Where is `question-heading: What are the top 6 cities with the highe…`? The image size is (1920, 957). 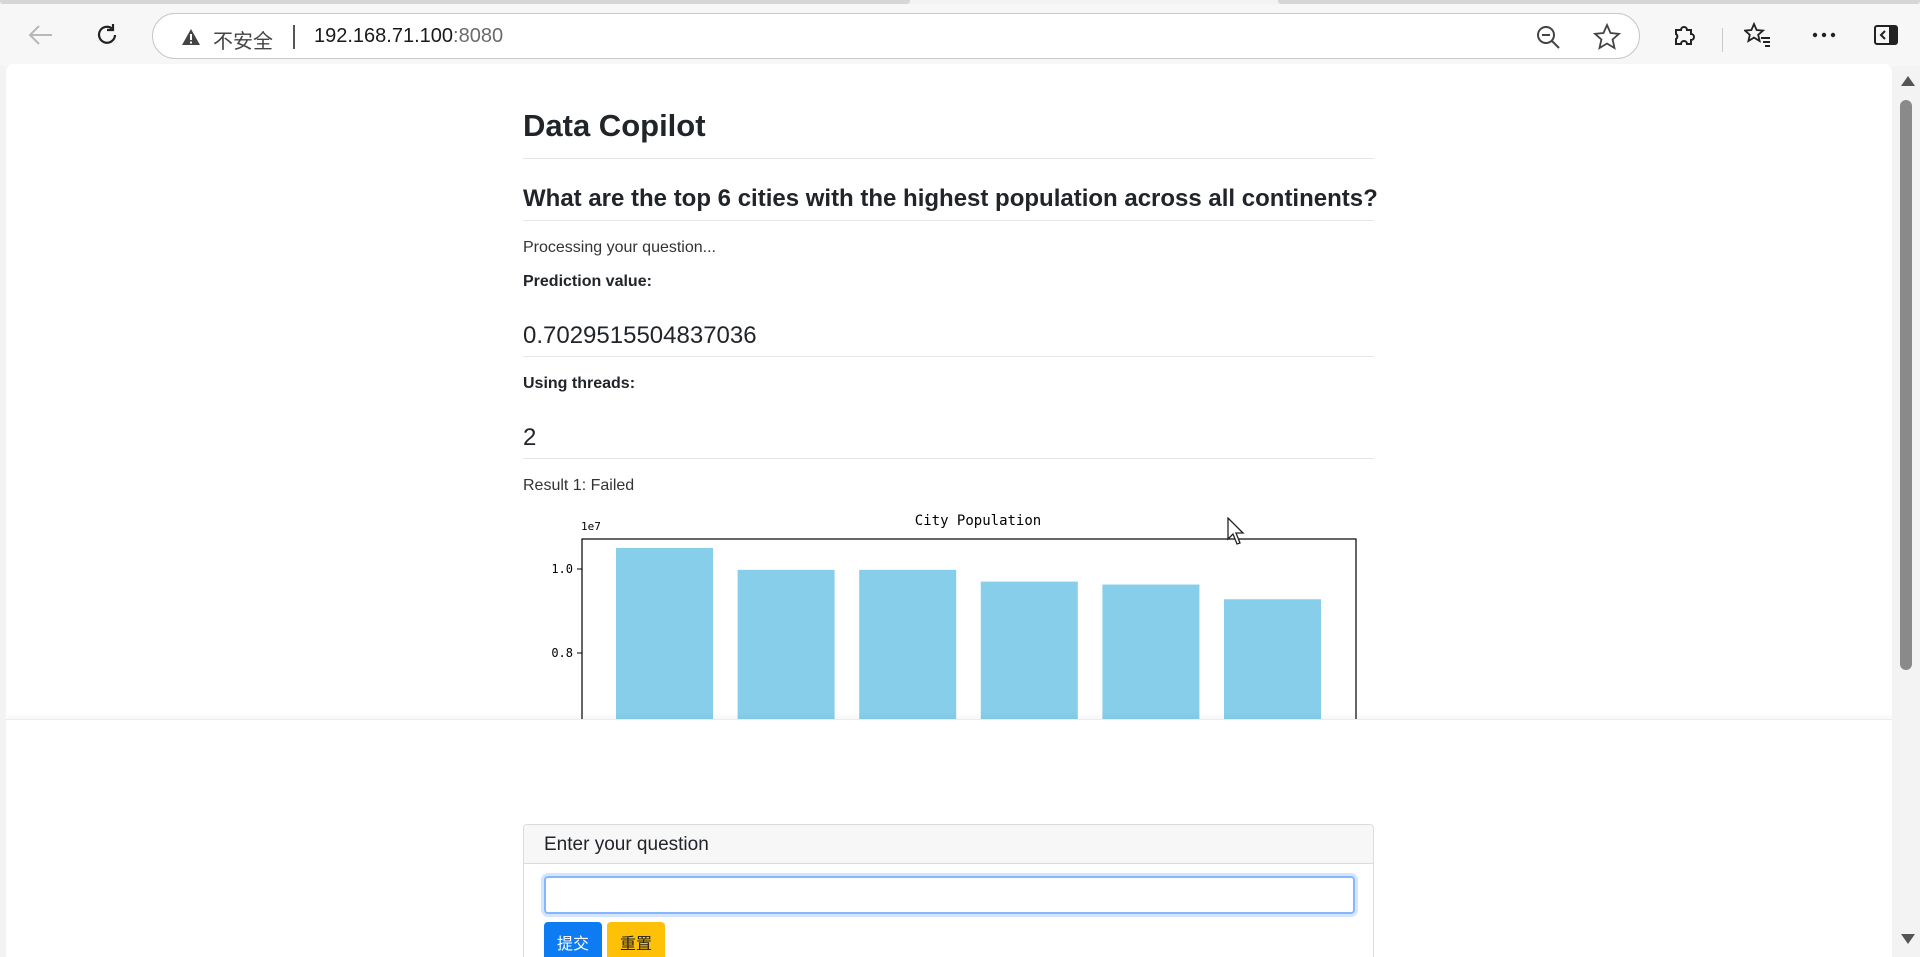 question-heading: What are the top 6 cities with the highe… is located at coordinates (950, 198).